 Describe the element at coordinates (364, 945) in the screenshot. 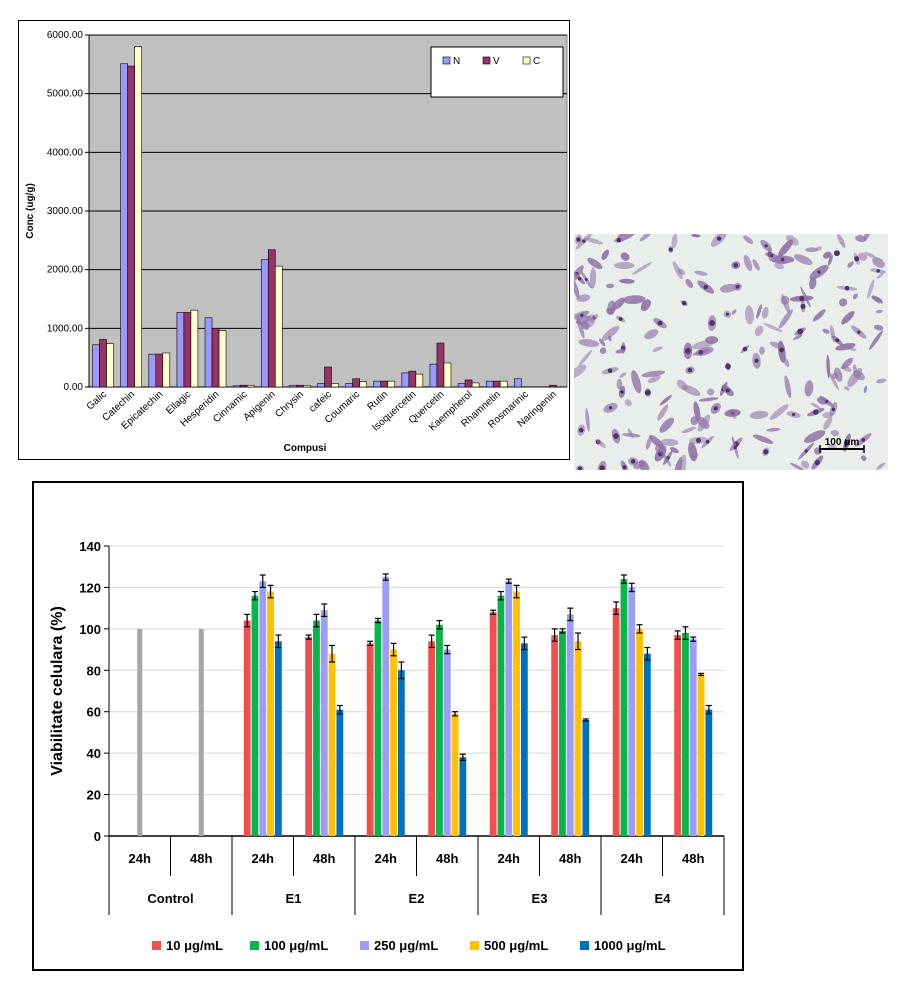

I see `legend-swatch-250 μg/mL` at that location.